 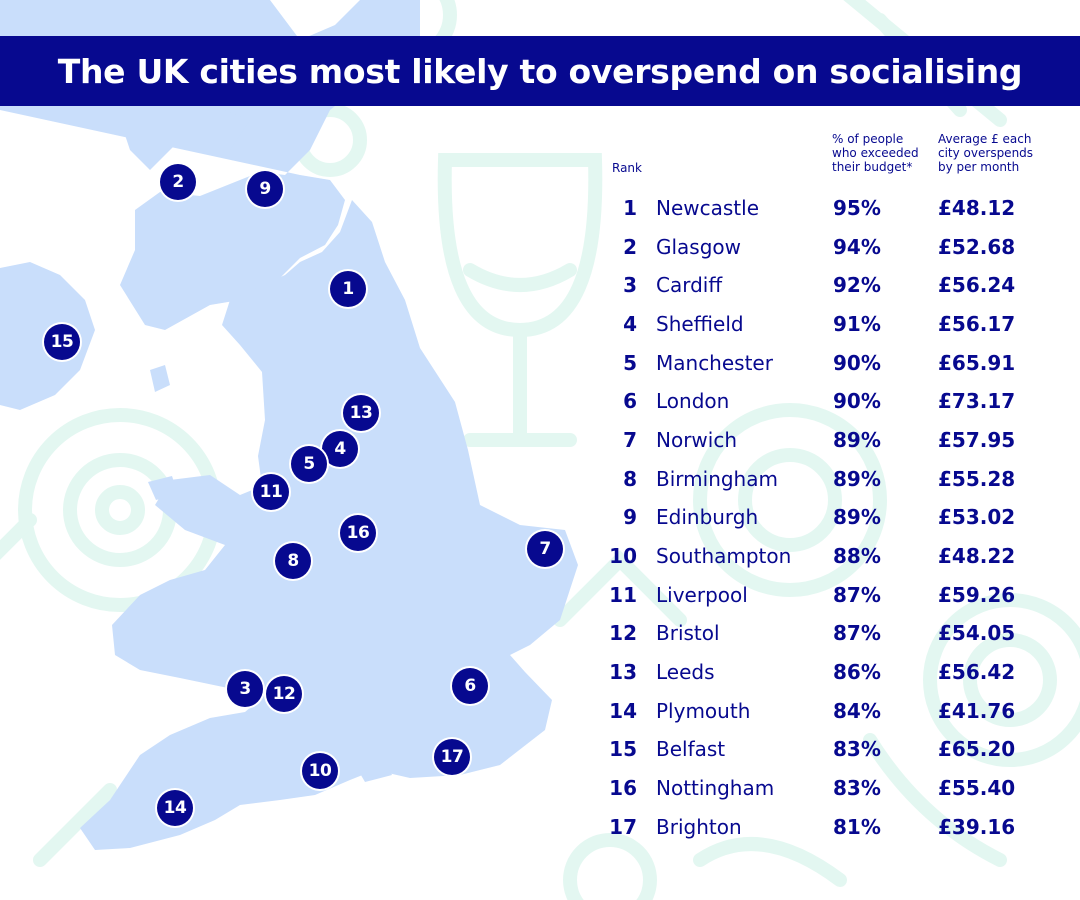 What do you see at coordinates (977, 401) in the screenshot?
I see `row-amount: £73.17` at bounding box center [977, 401].